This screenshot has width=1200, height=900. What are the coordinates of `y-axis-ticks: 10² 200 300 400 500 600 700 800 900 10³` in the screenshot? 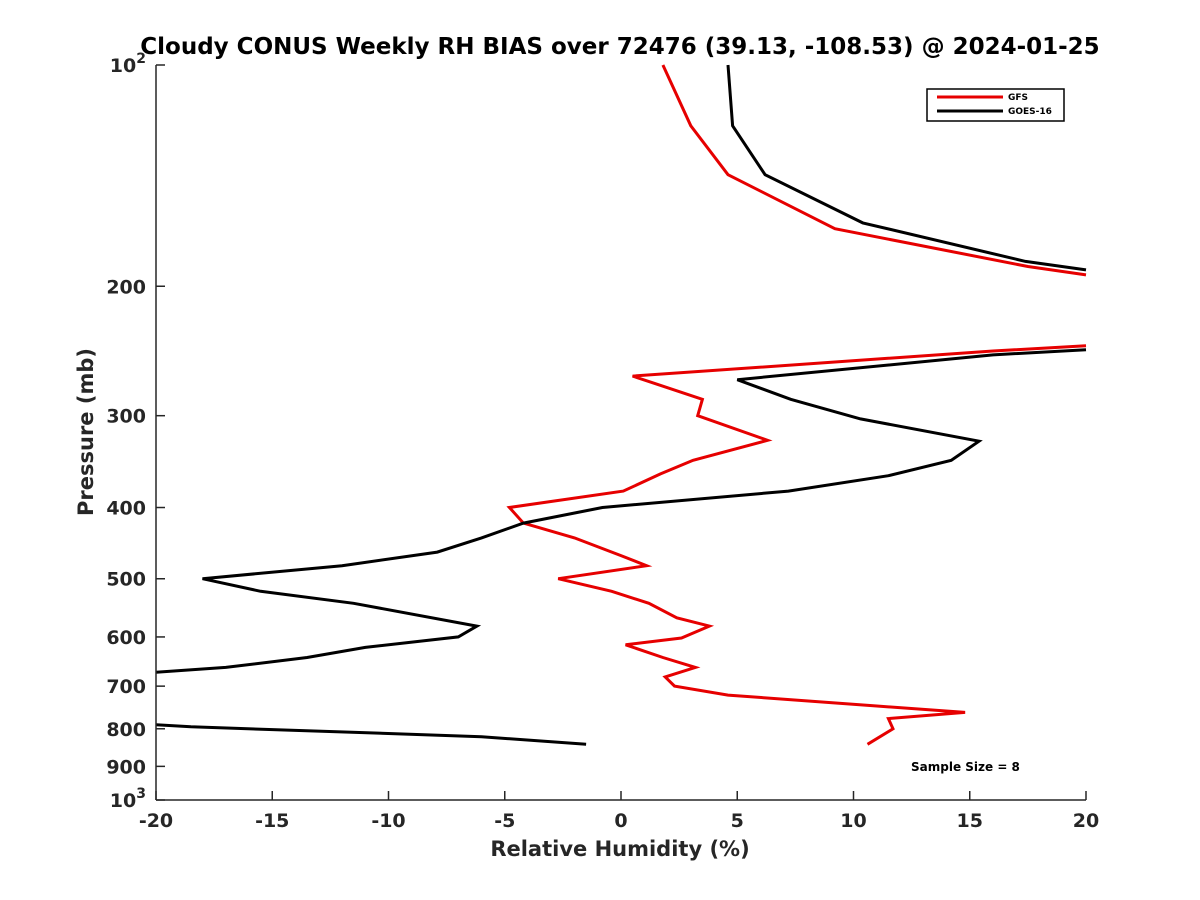 It's located at (135, 431).